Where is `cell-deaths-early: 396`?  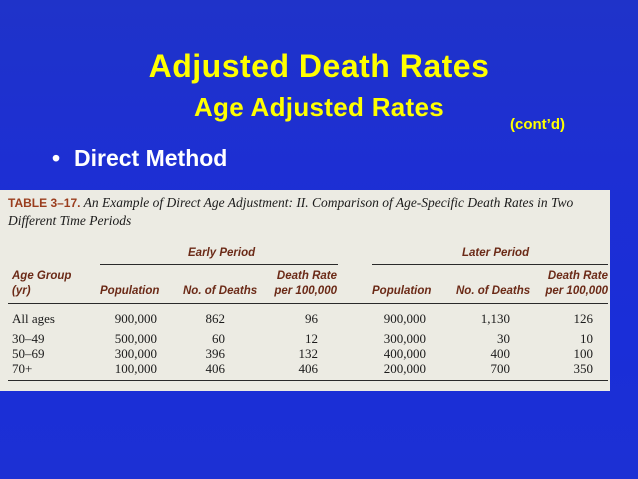
cell-deaths-early: 396 is located at coordinates (215, 353).